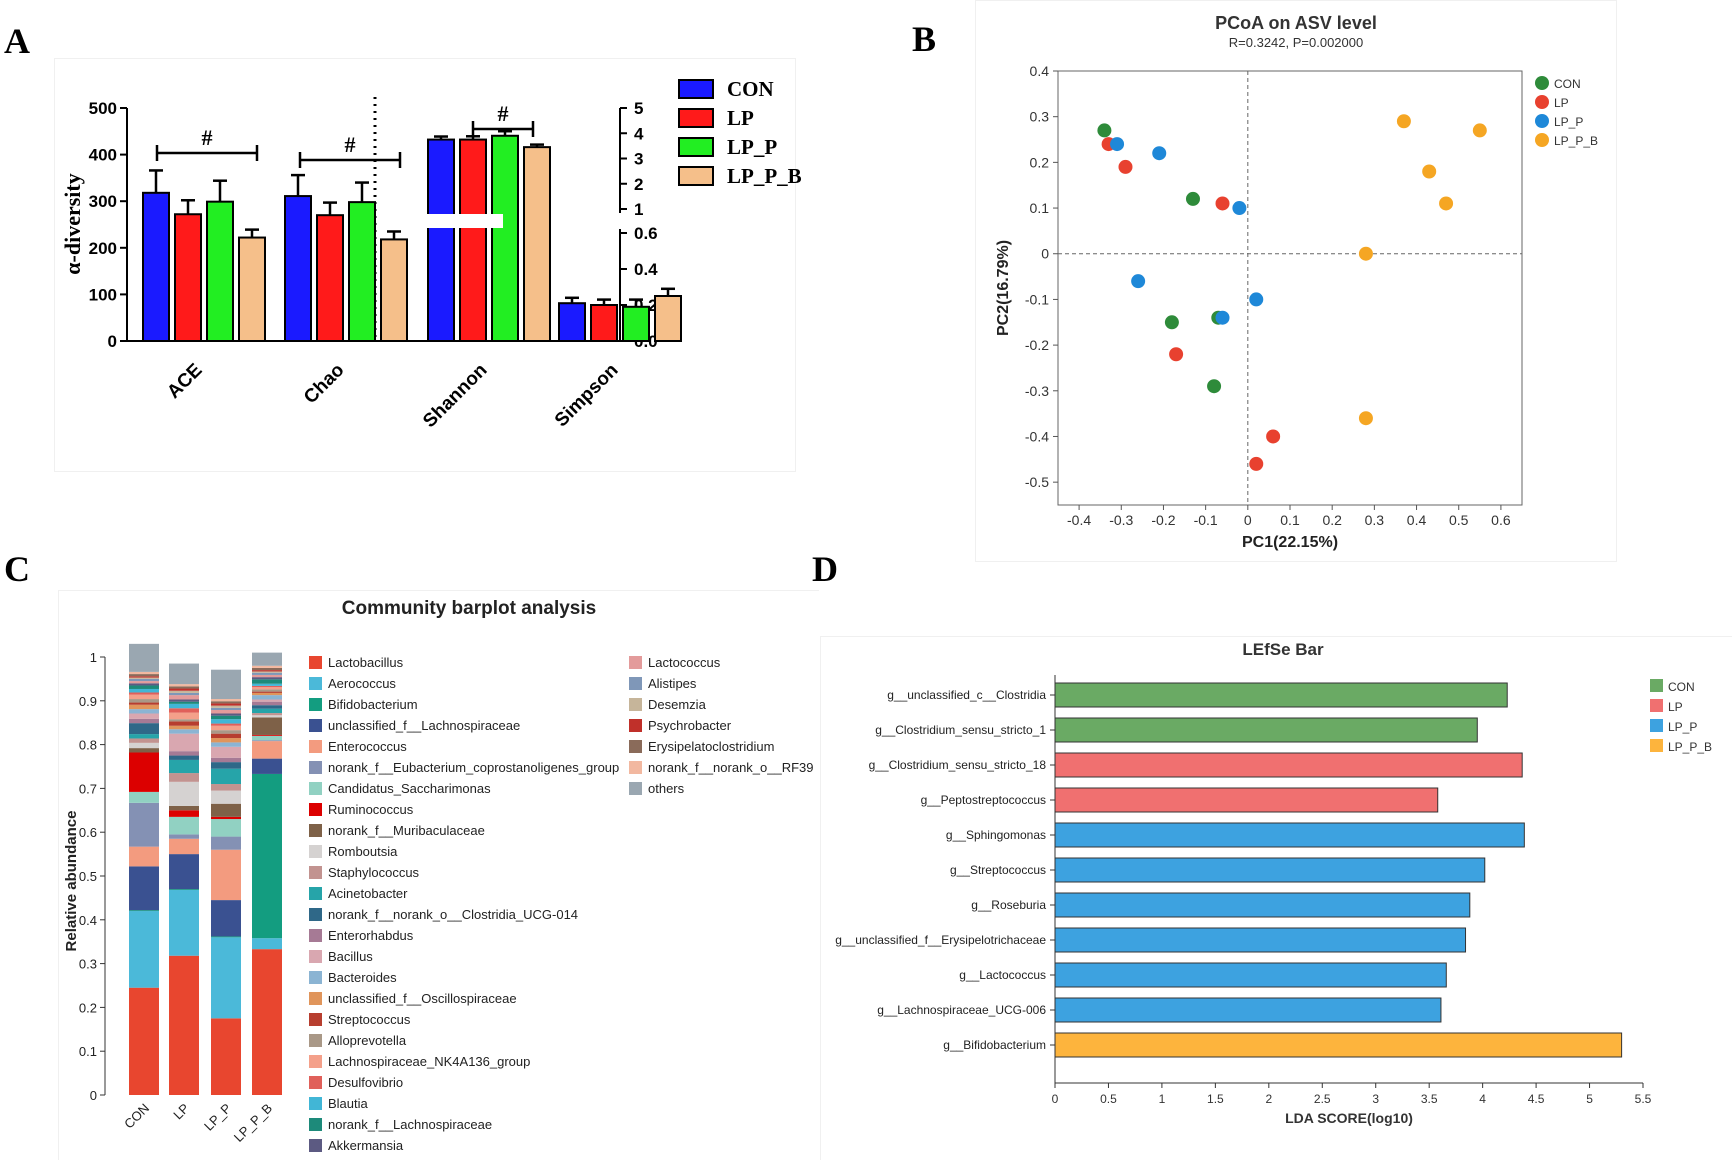  I want to click on taxon-label: g__Bifidobacterium, so click(994, 1045).